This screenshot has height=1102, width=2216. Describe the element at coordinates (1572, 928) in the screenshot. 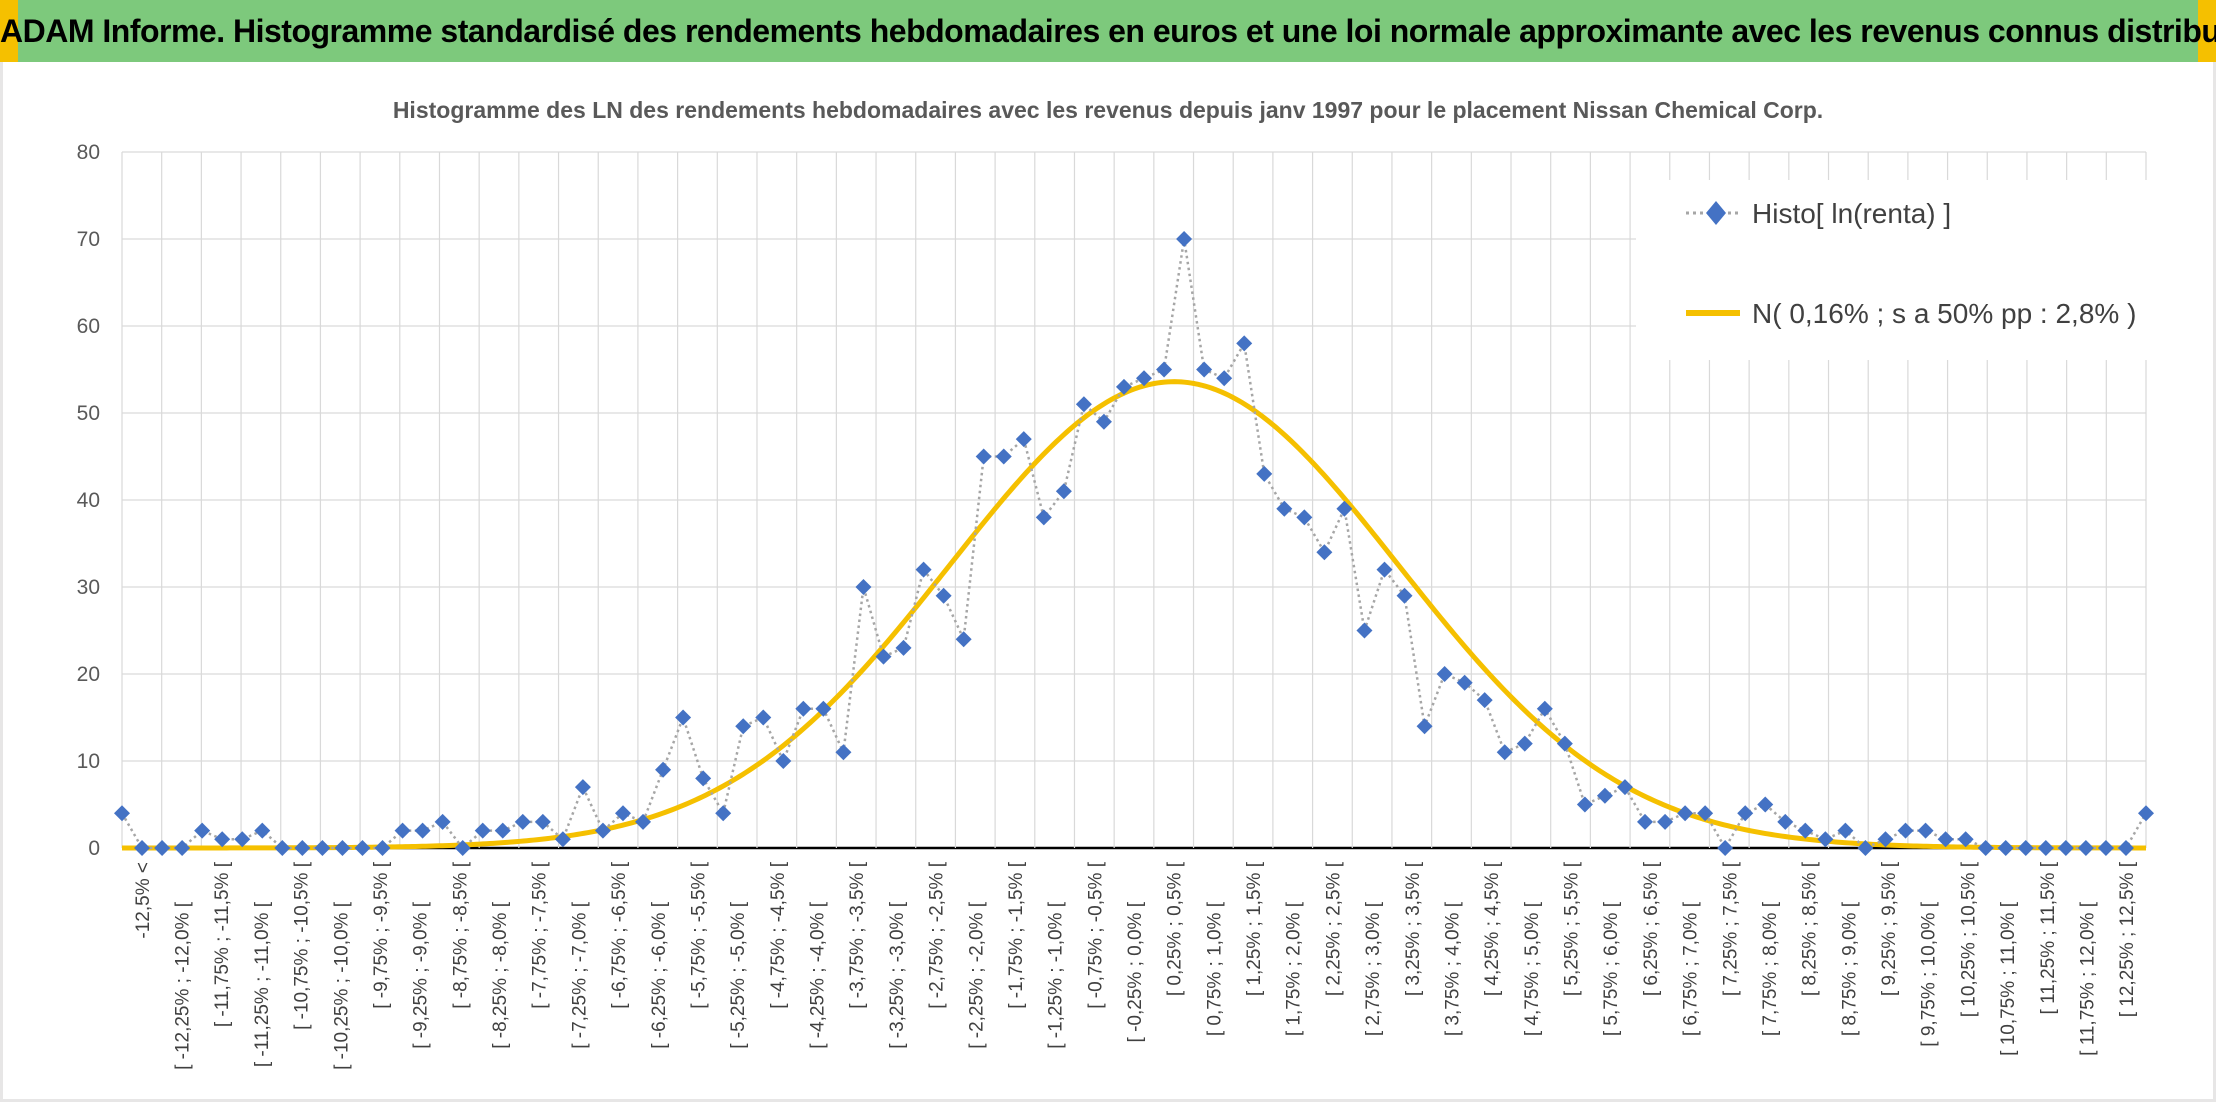

I see `x-tick-label: [ 5,25% ; 5,5% [` at that location.